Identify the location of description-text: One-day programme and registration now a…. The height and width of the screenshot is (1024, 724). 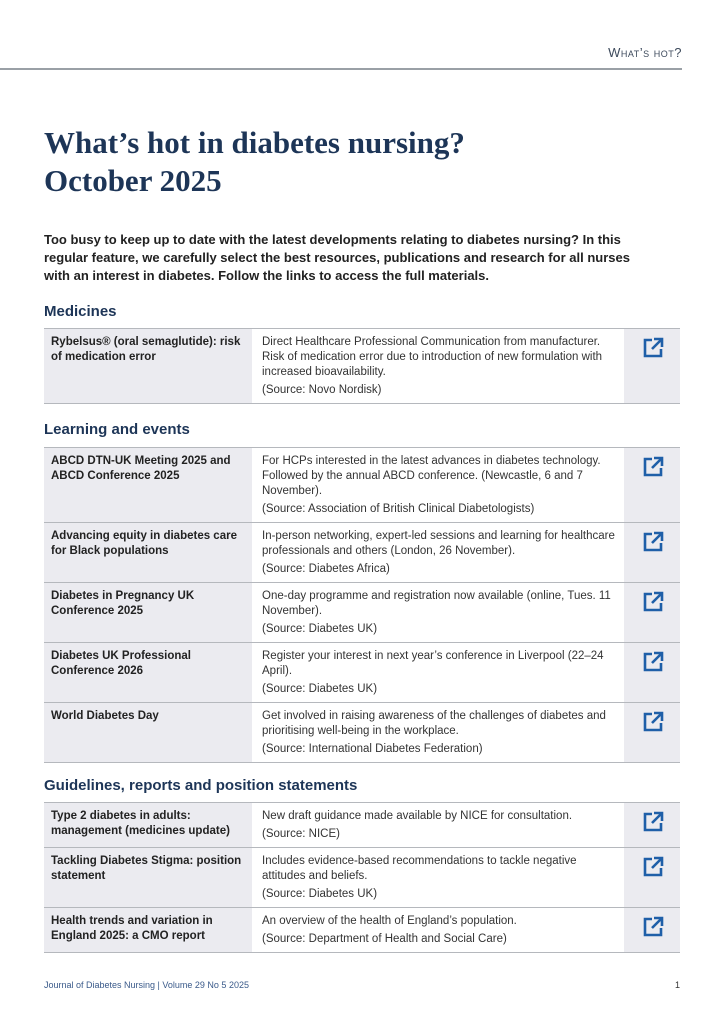
(436, 603).